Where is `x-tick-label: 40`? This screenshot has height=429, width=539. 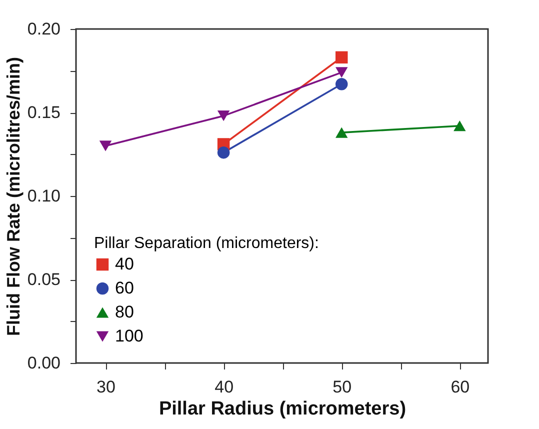
x-tick-label: 40 is located at coordinates (224, 387).